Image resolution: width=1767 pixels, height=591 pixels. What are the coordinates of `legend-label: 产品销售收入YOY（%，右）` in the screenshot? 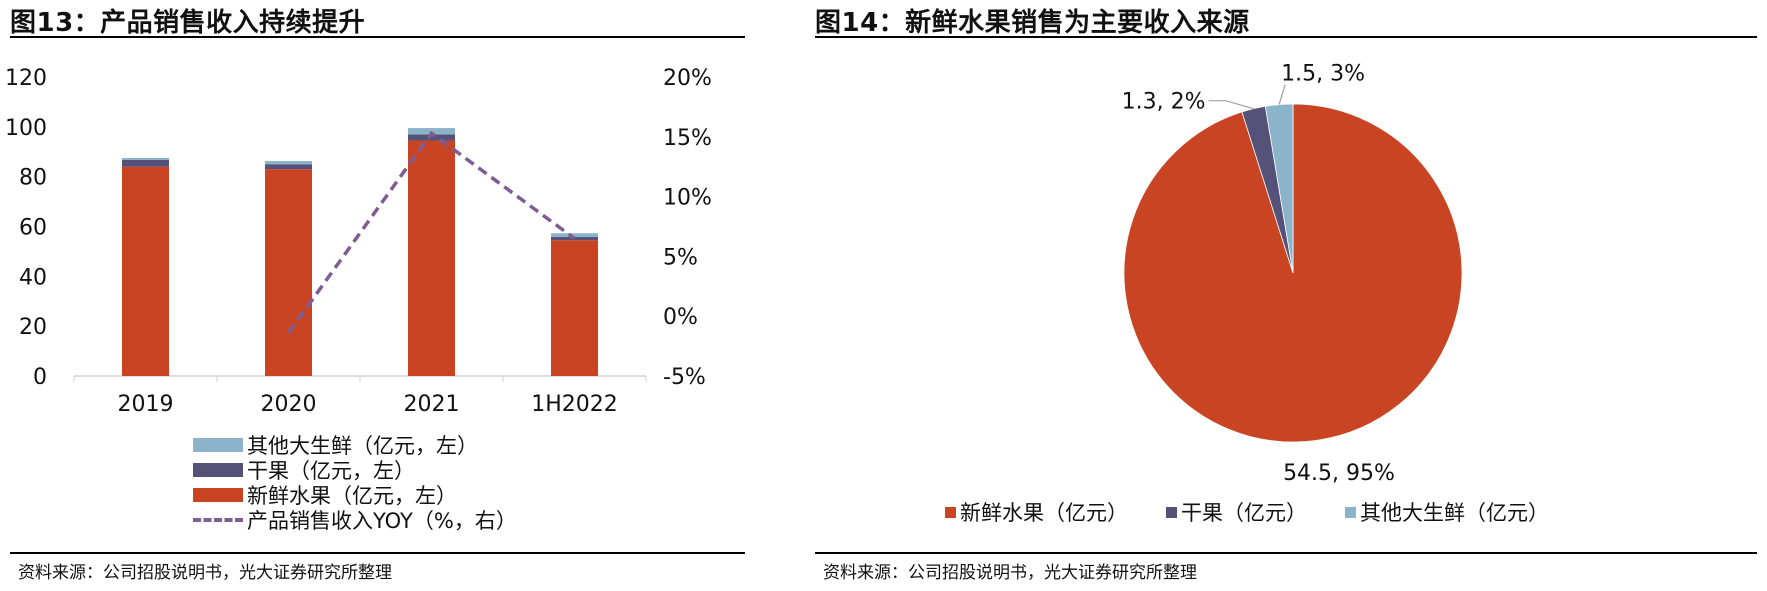 It's located at (382, 521).